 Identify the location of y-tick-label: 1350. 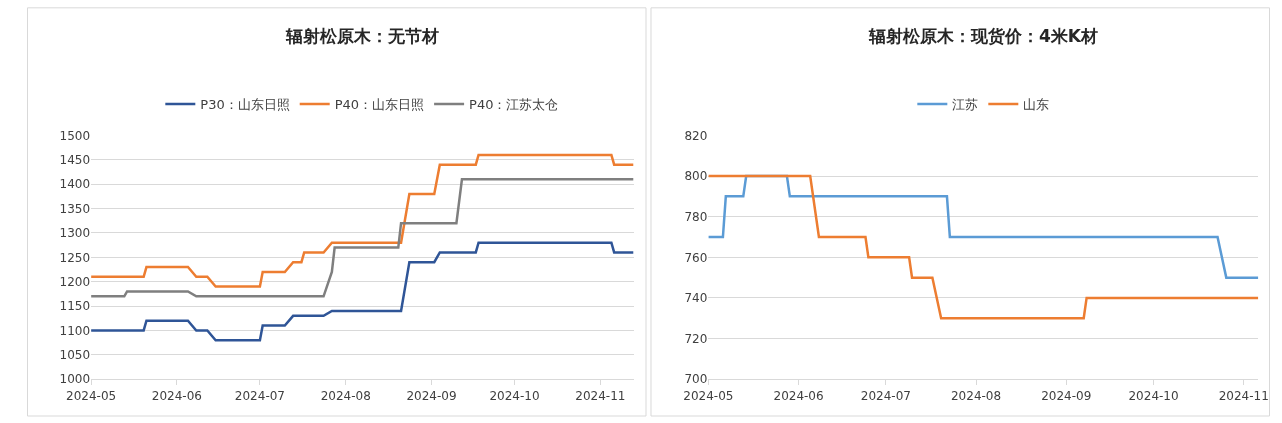
(75, 208).